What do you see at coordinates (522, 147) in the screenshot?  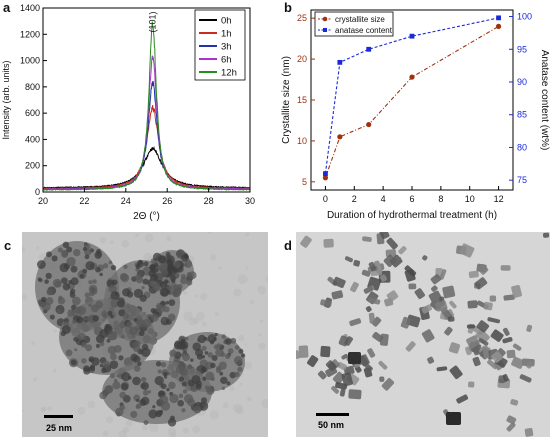 I see `y-right-tick-label: 80` at bounding box center [522, 147].